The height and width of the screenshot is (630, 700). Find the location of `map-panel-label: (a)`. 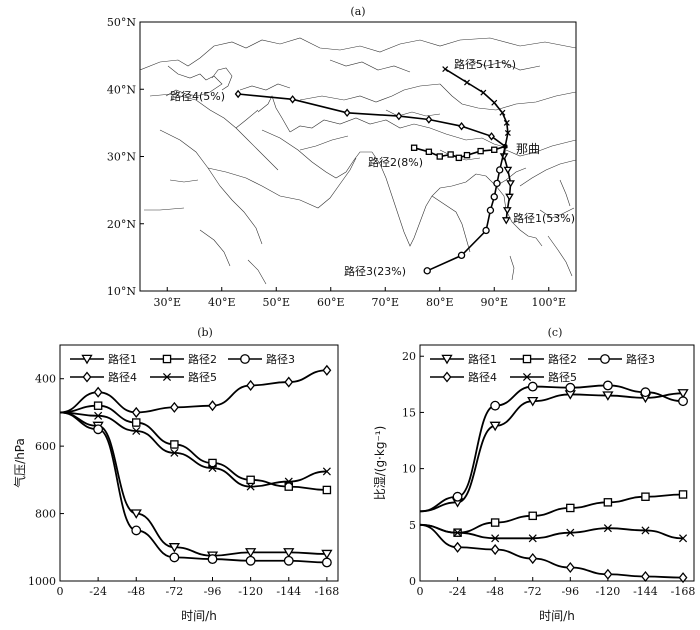

map-panel-label: (a) is located at coordinates (357, 11).